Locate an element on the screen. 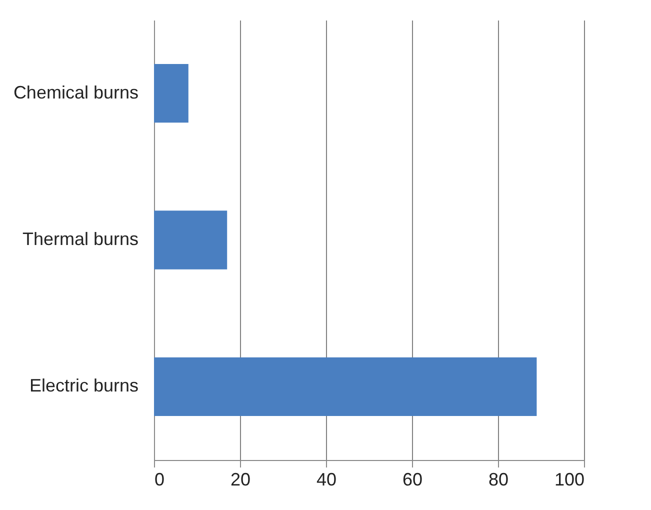 This screenshot has width=651, height=510. x-tick-label: 0 is located at coordinates (159, 480).